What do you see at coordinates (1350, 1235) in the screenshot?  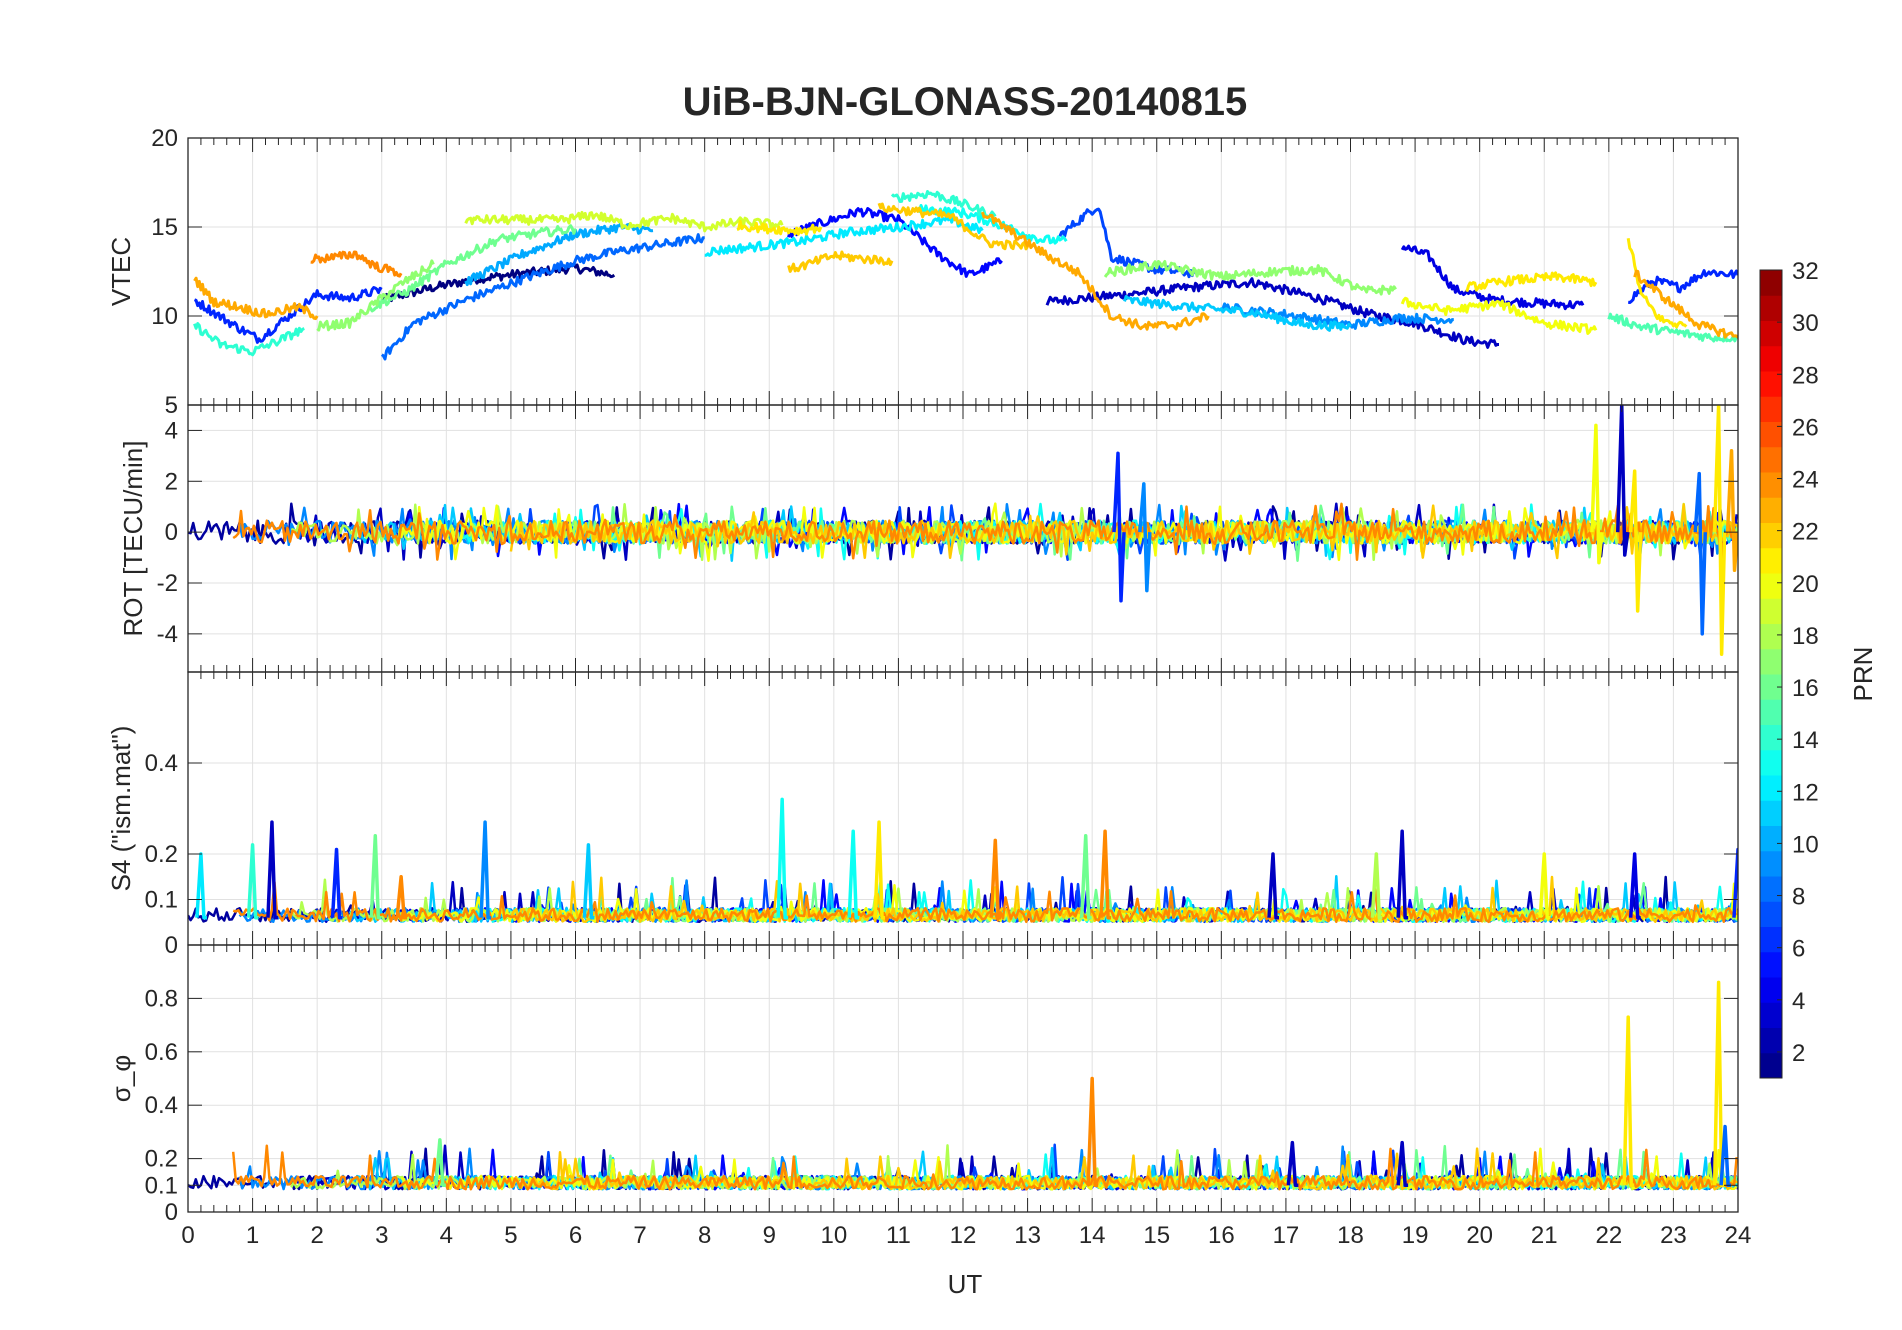 I see `x-tick-label: 18` at bounding box center [1350, 1235].